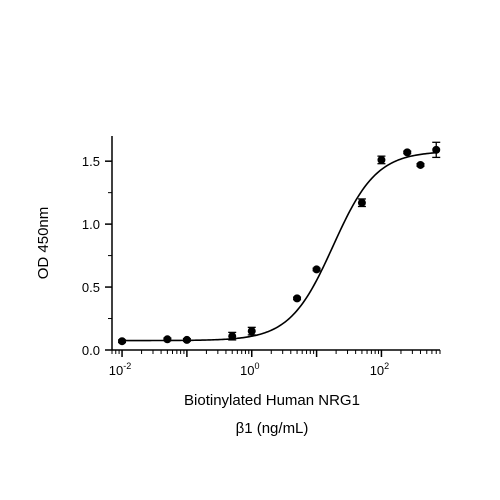 This screenshot has width=500, height=500. What do you see at coordinates (91, 161) in the screenshot?
I see `y-tick-label: 1.5` at bounding box center [91, 161].